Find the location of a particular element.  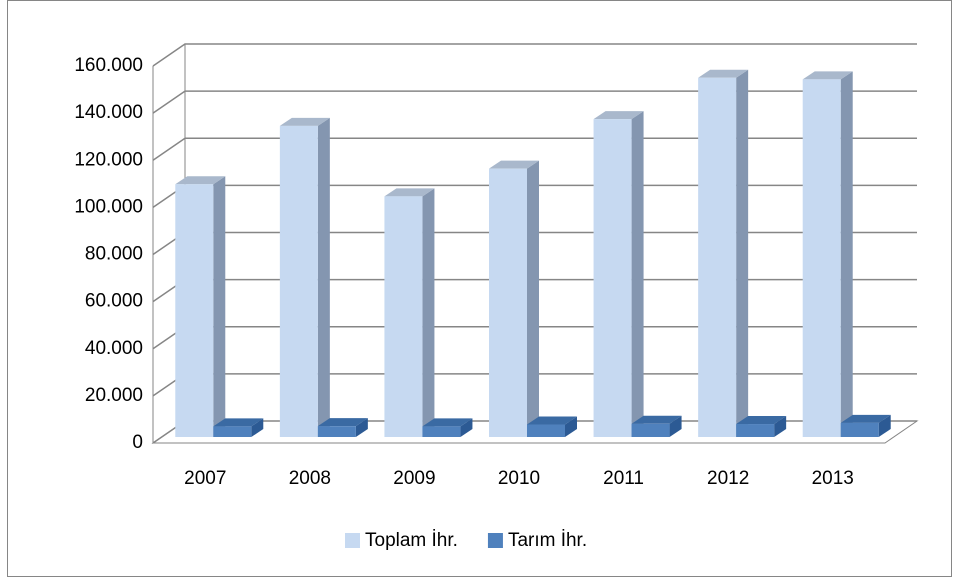

y-tick-label: 20.000 is located at coordinates (114, 395).